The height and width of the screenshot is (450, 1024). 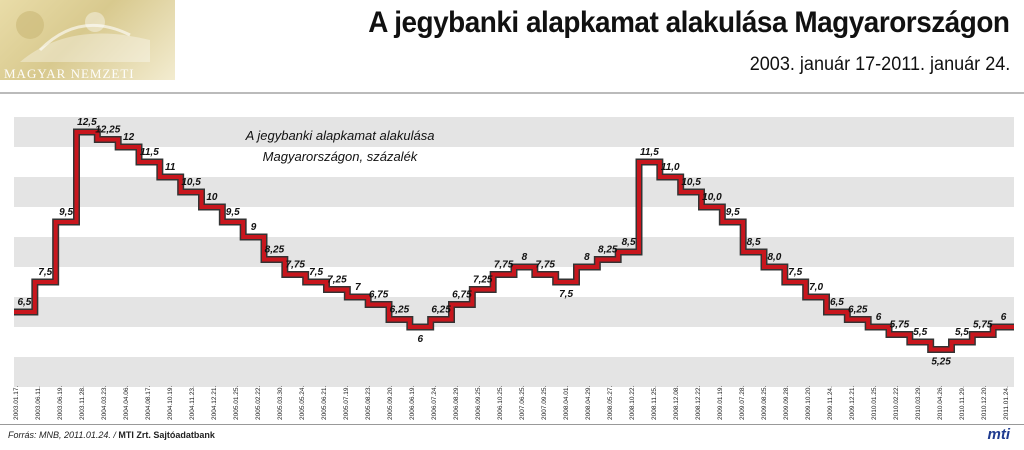 I want to click on x-tick-label: 2007.09.25., so click(x=544, y=402).